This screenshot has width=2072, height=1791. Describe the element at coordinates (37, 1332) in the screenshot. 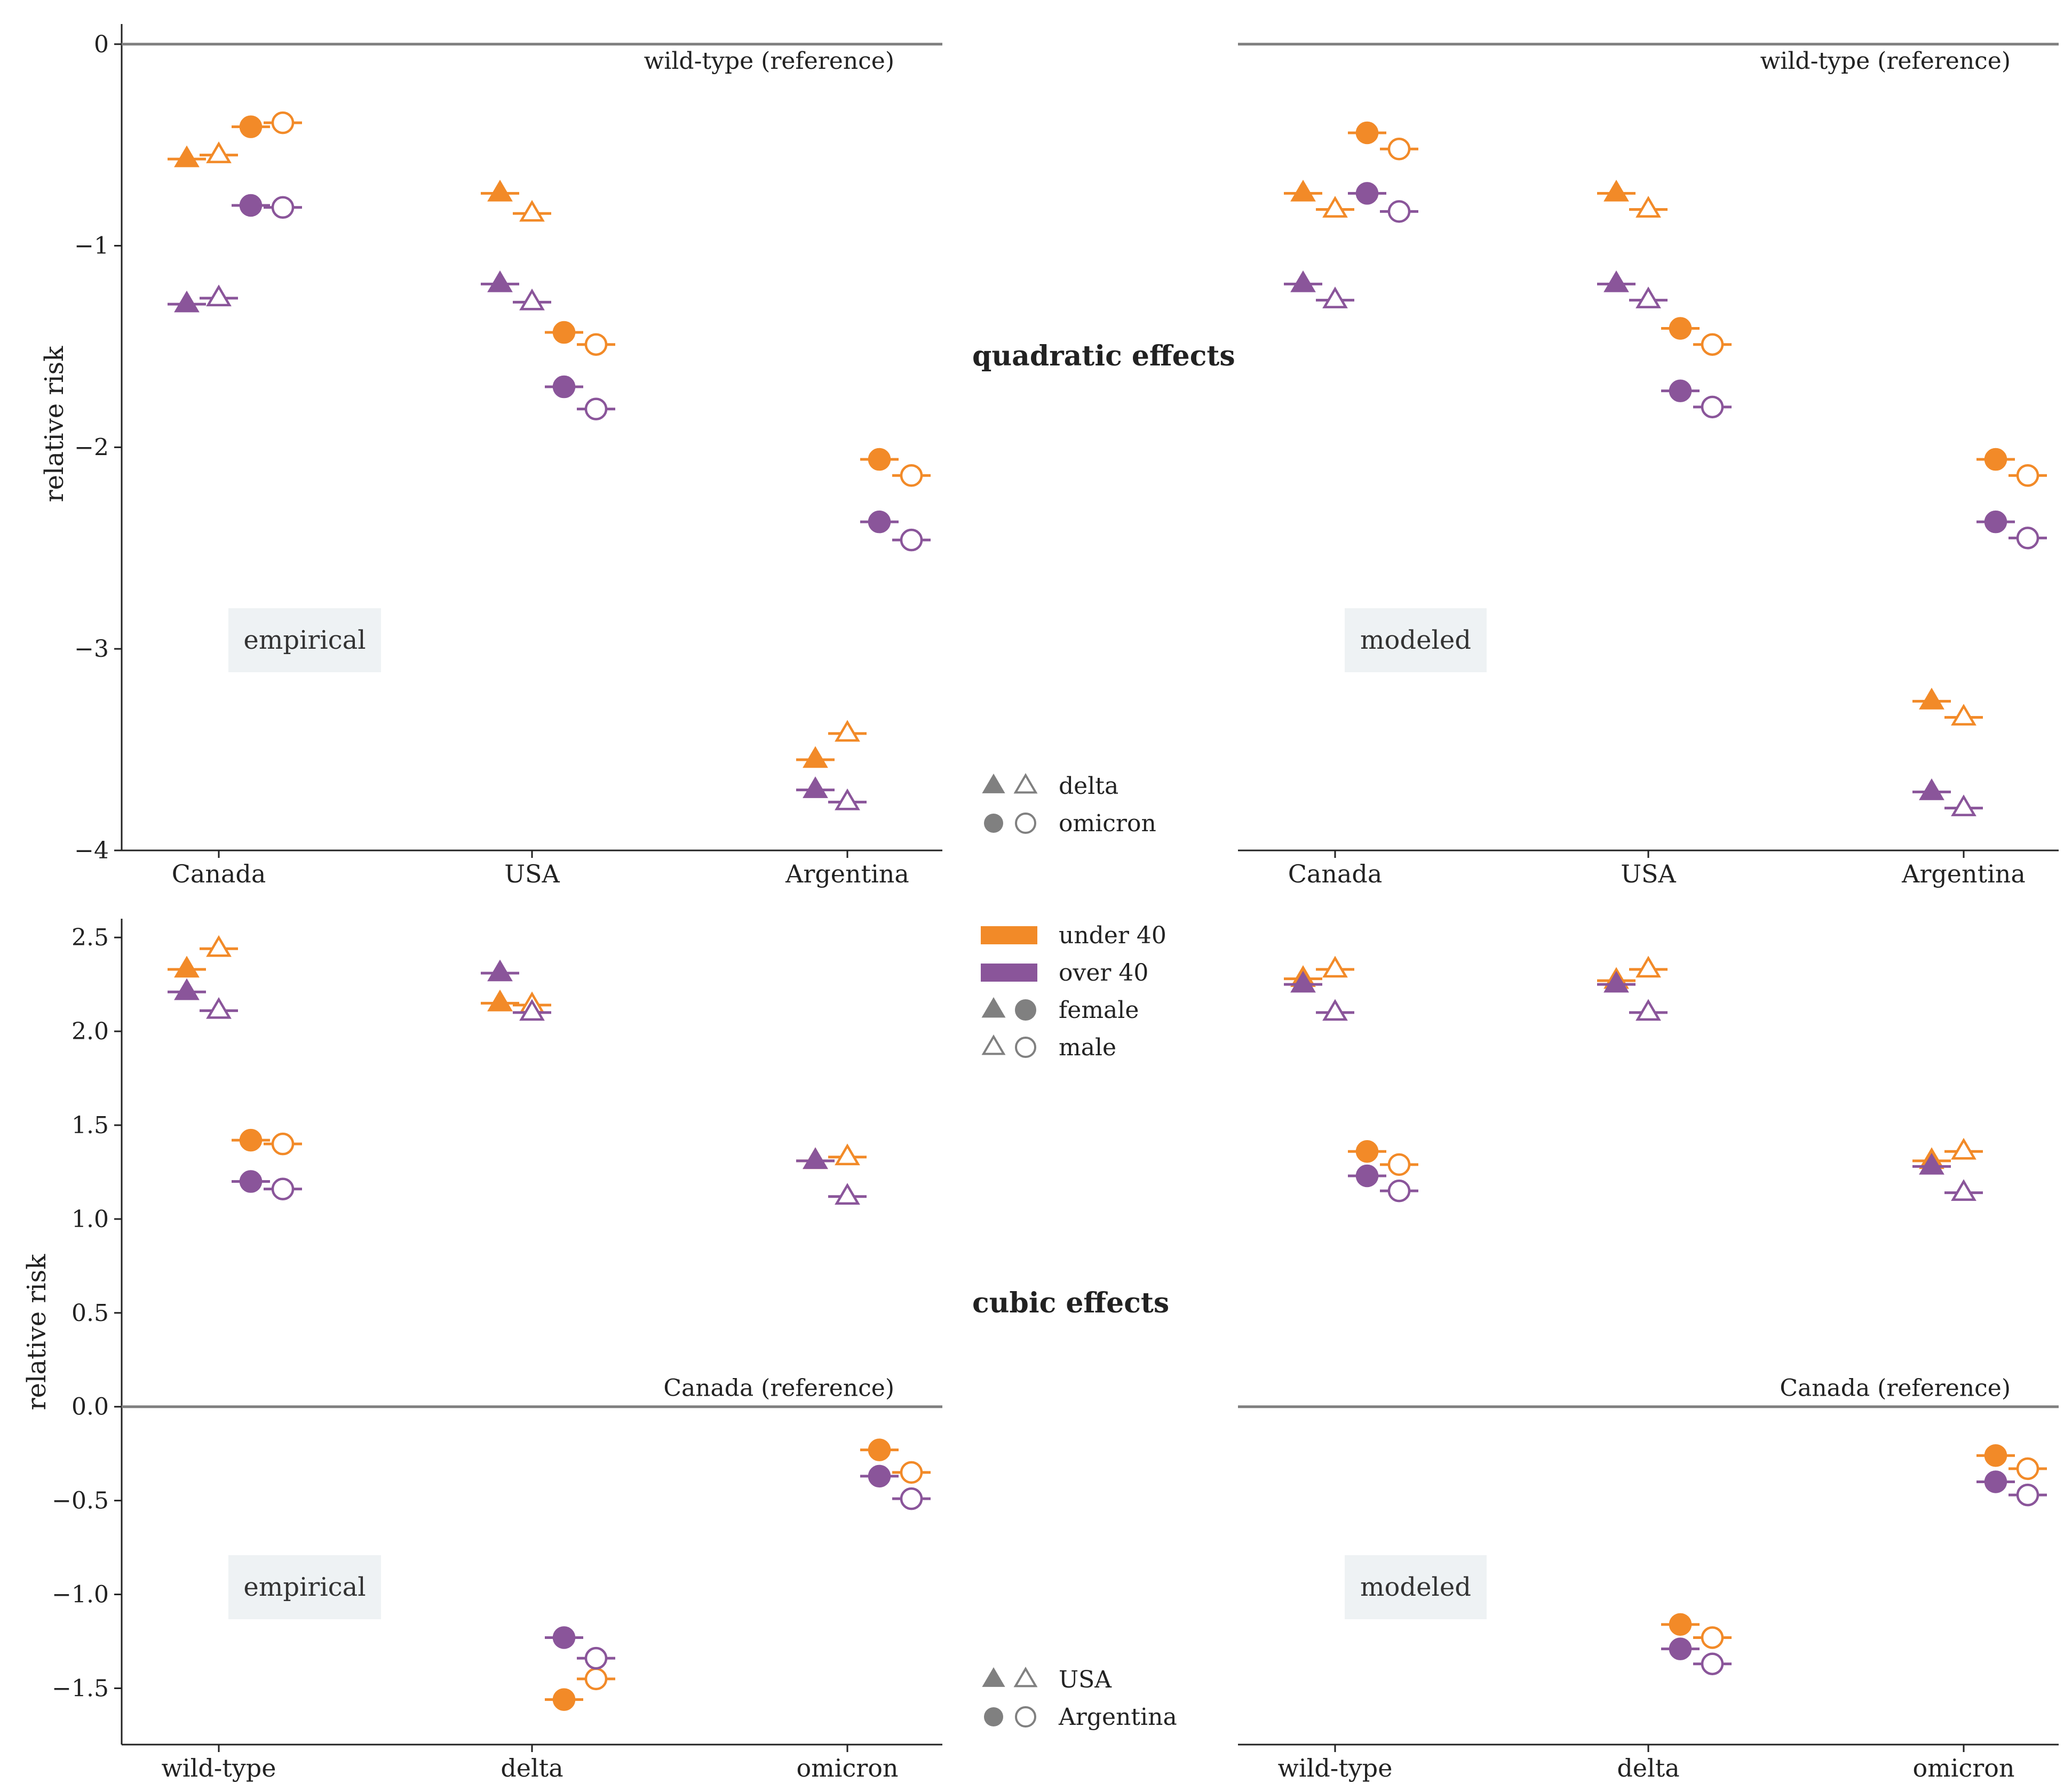

I see `y-axis-title-bottom: relative risk` at that location.